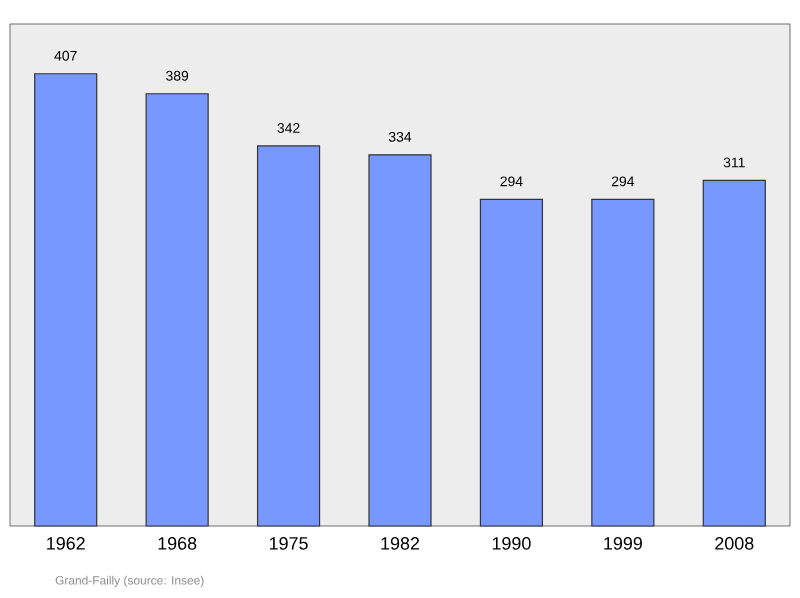  What do you see at coordinates (289, 543) in the screenshot?
I see `x-tick-label: 1975` at bounding box center [289, 543].